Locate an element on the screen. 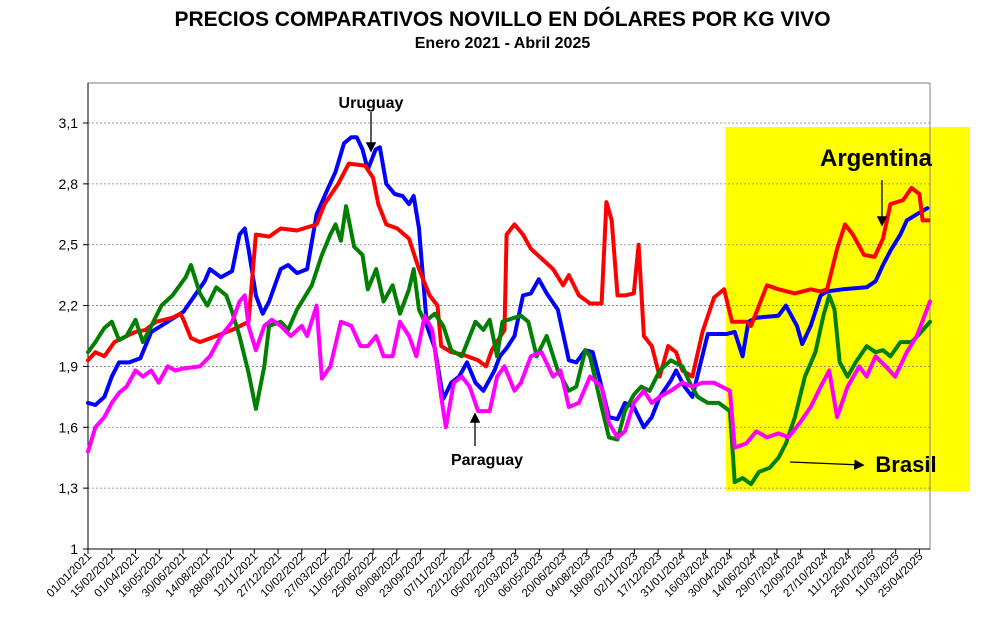 The height and width of the screenshot is (633, 983). highlight-region-layer is located at coordinates (848, 309).